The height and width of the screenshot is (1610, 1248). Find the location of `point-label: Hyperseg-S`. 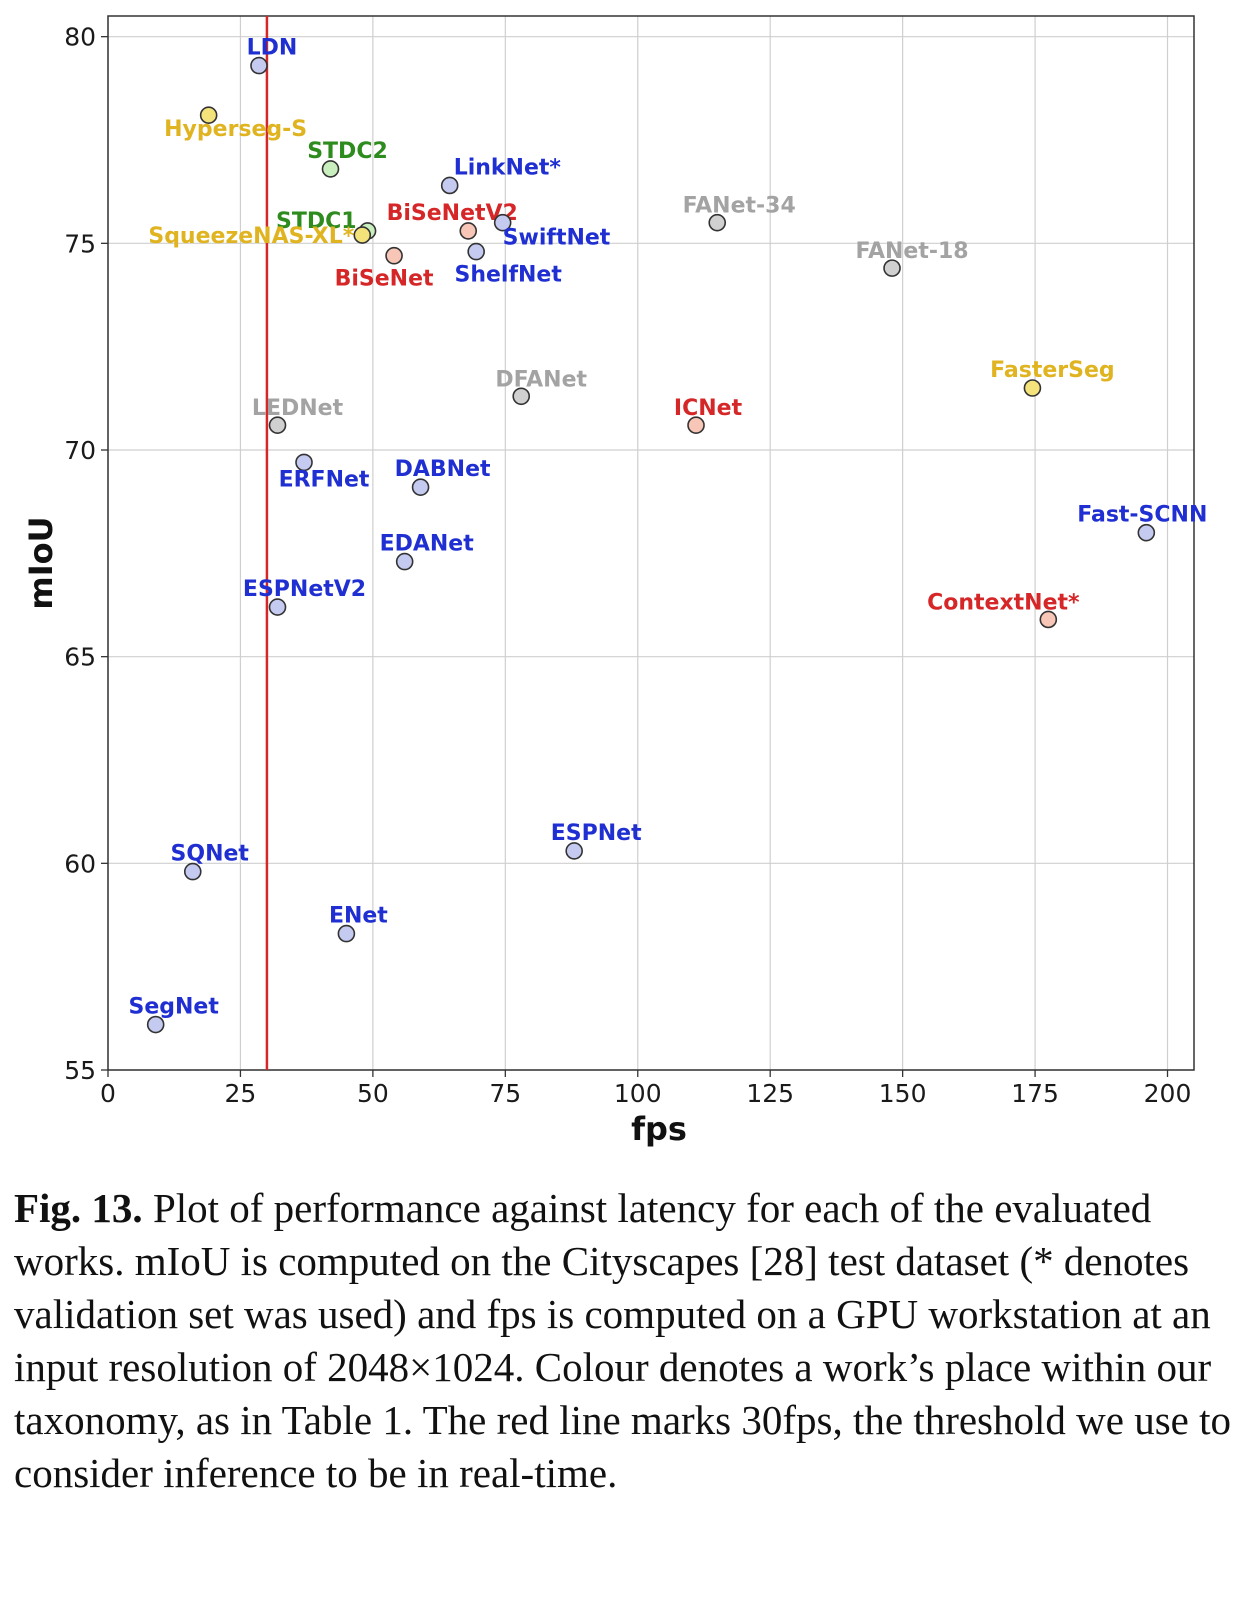

point-label: Hyperseg-S is located at coordinates (235, 129).